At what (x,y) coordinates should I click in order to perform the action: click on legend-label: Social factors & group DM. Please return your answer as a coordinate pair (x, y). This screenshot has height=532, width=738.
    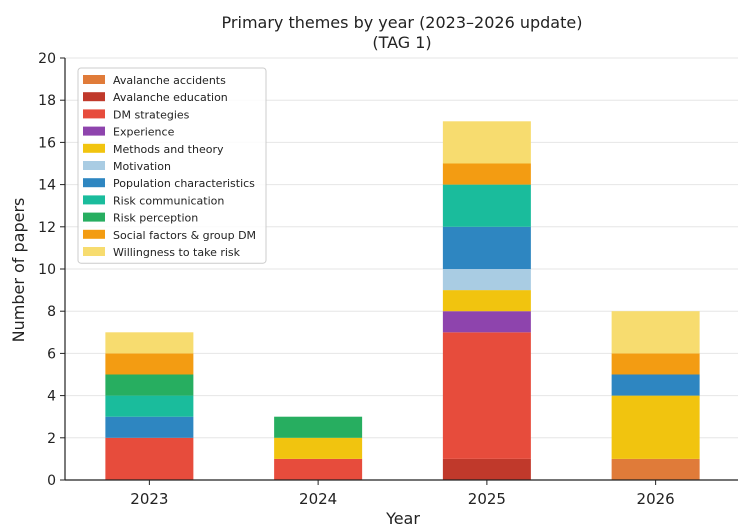
    Looking at the image, I should click on (184, 235).